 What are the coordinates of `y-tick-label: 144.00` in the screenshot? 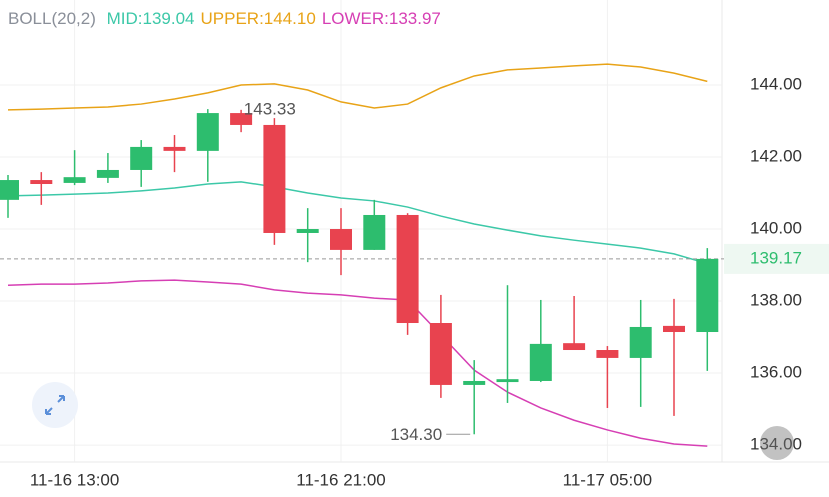 It's located at (776, 83).